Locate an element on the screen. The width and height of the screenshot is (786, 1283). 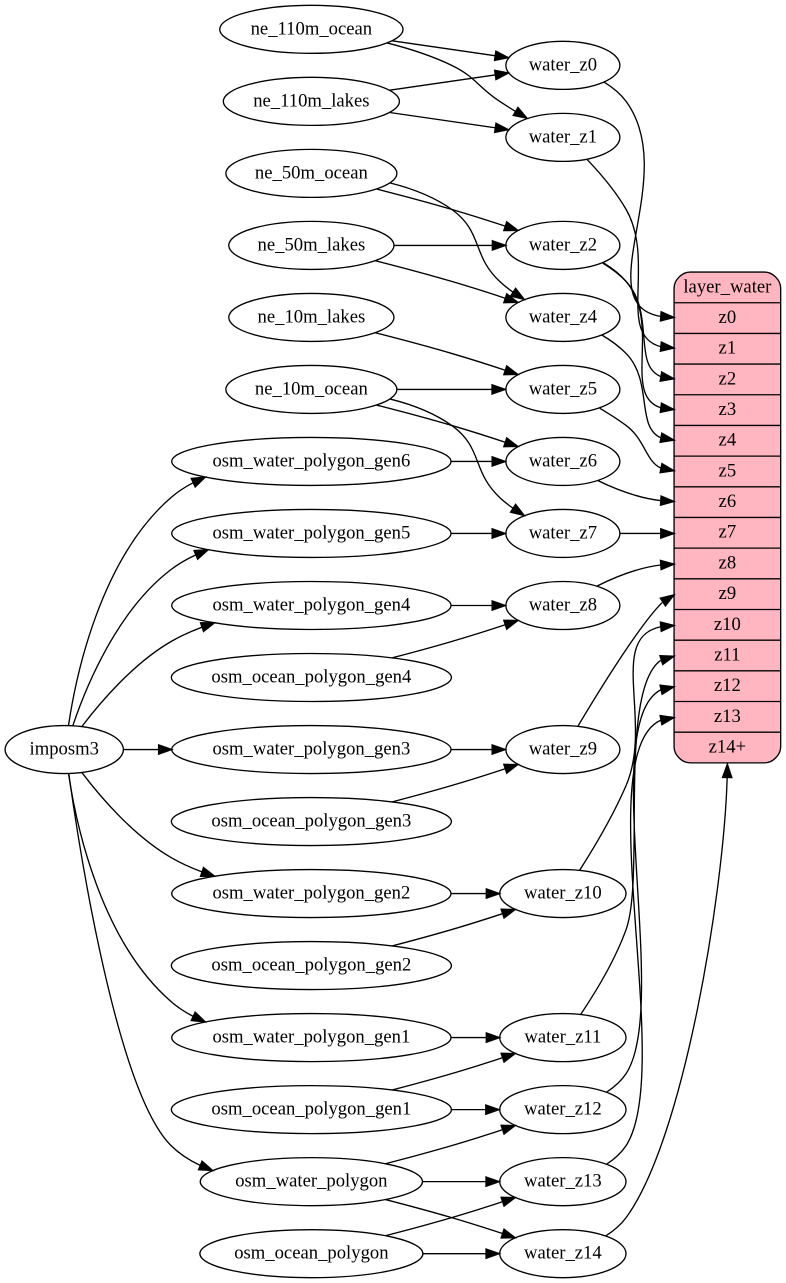
svg-text: layer_water is located at coordinates (727, 286).